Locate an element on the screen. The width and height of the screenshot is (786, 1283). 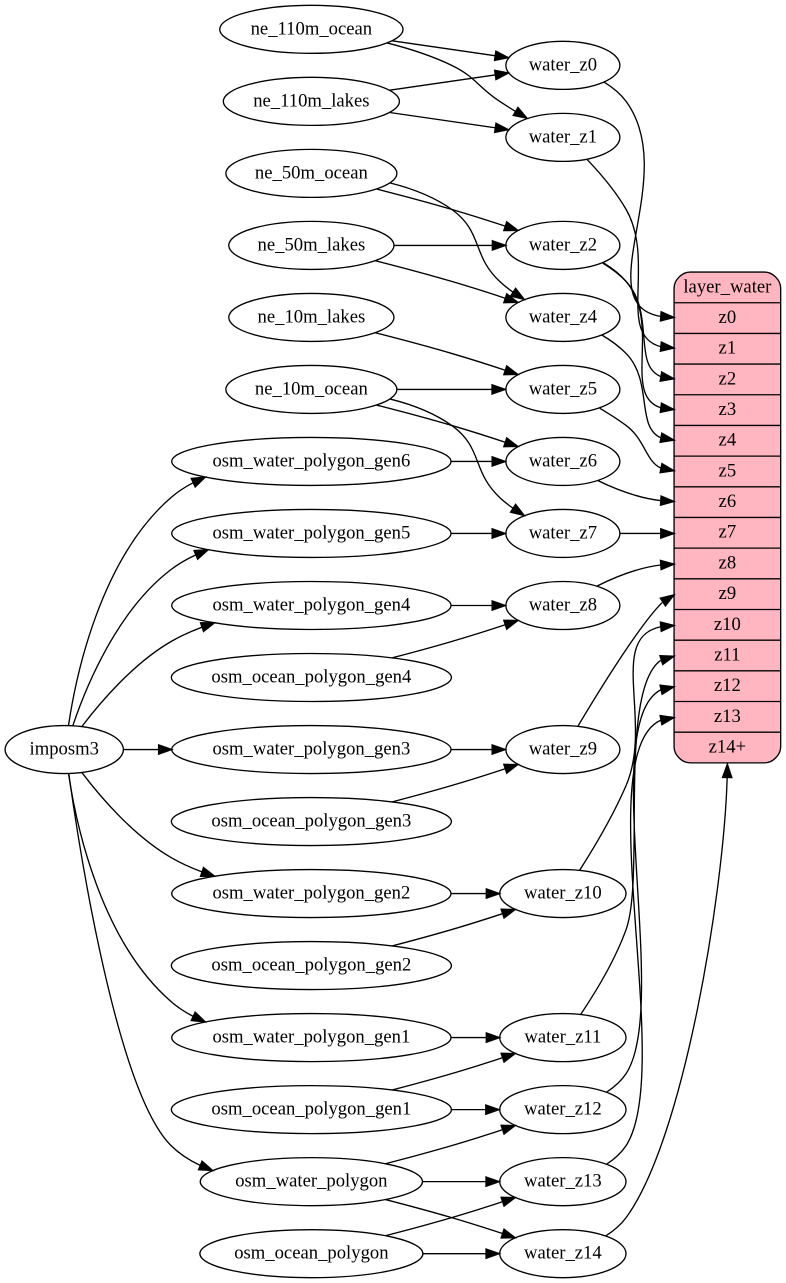
svg-text: layer_water is located at coordinates (727, 286).